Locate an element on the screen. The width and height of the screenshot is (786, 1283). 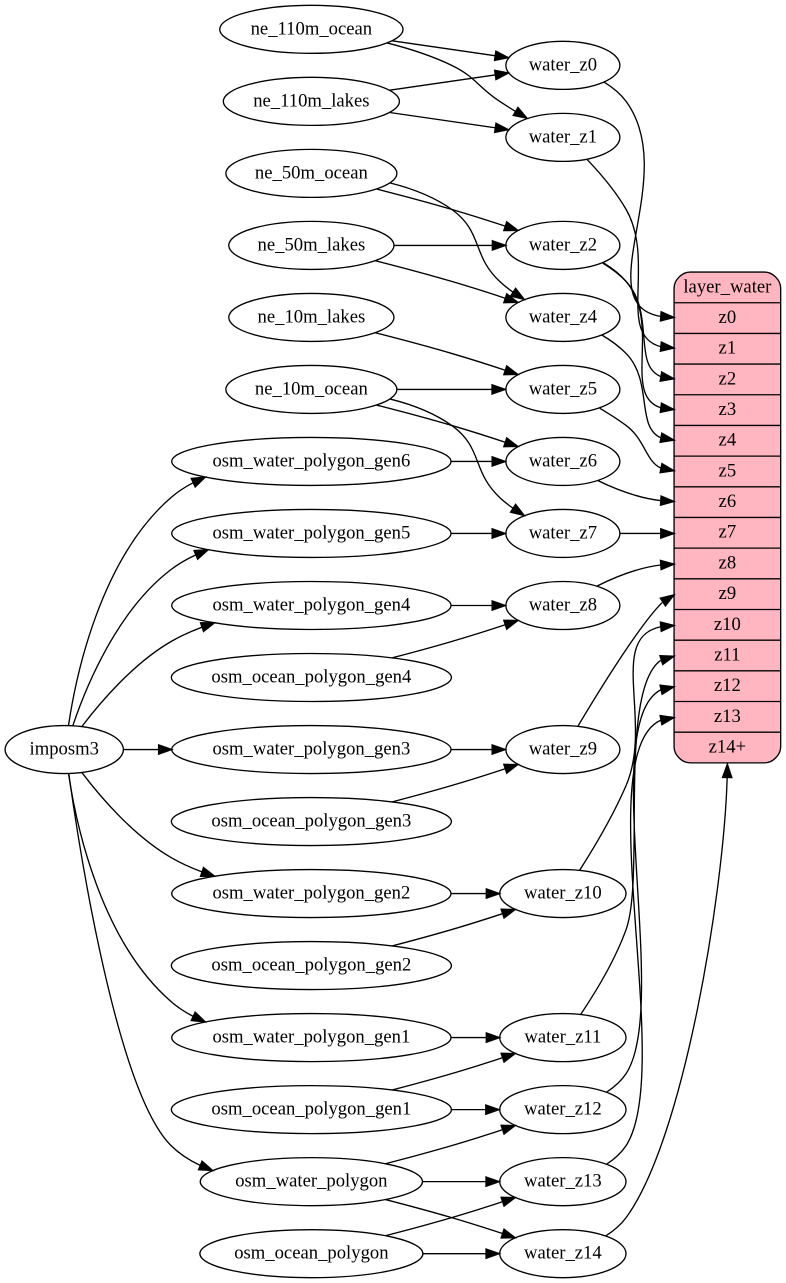
svg-text: layer_water is located at coordinates (727, 286).